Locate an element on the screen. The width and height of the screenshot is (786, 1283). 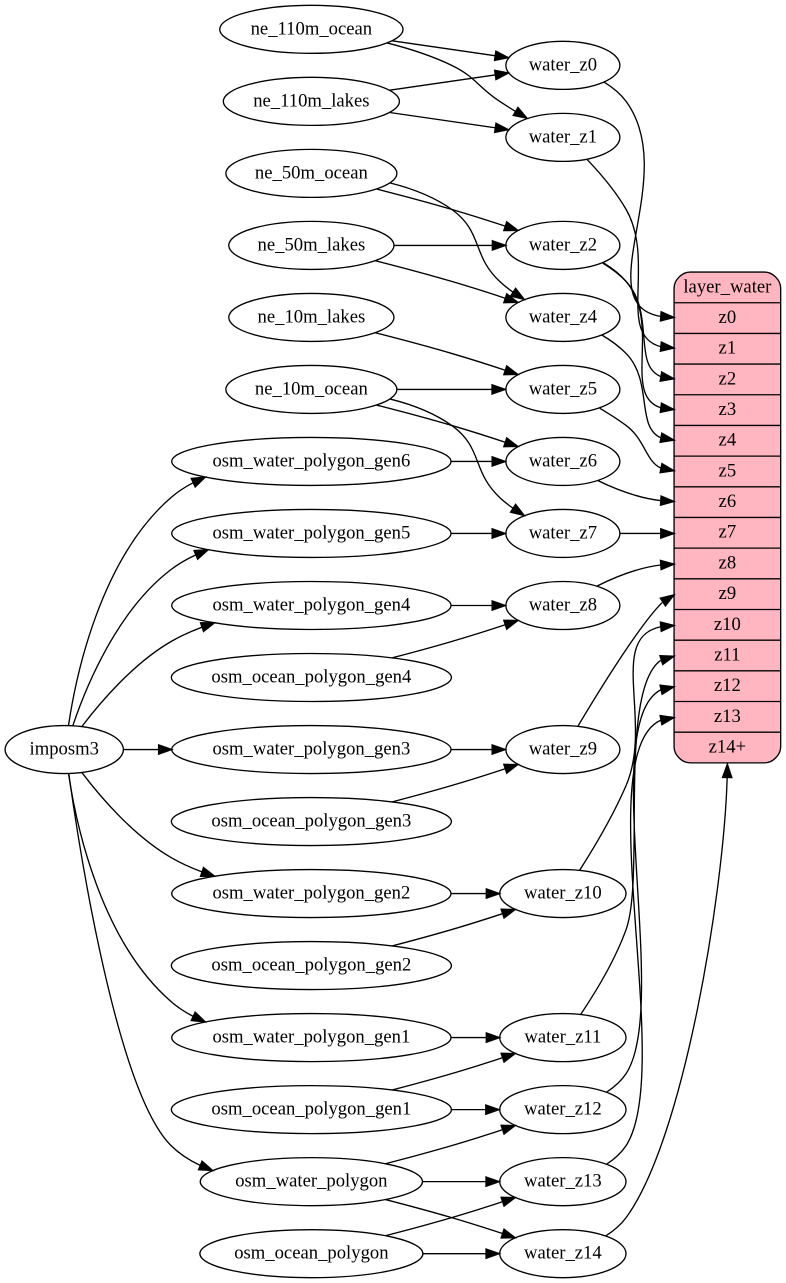
svg-text: layer_water is located at coordinates (727, 286).